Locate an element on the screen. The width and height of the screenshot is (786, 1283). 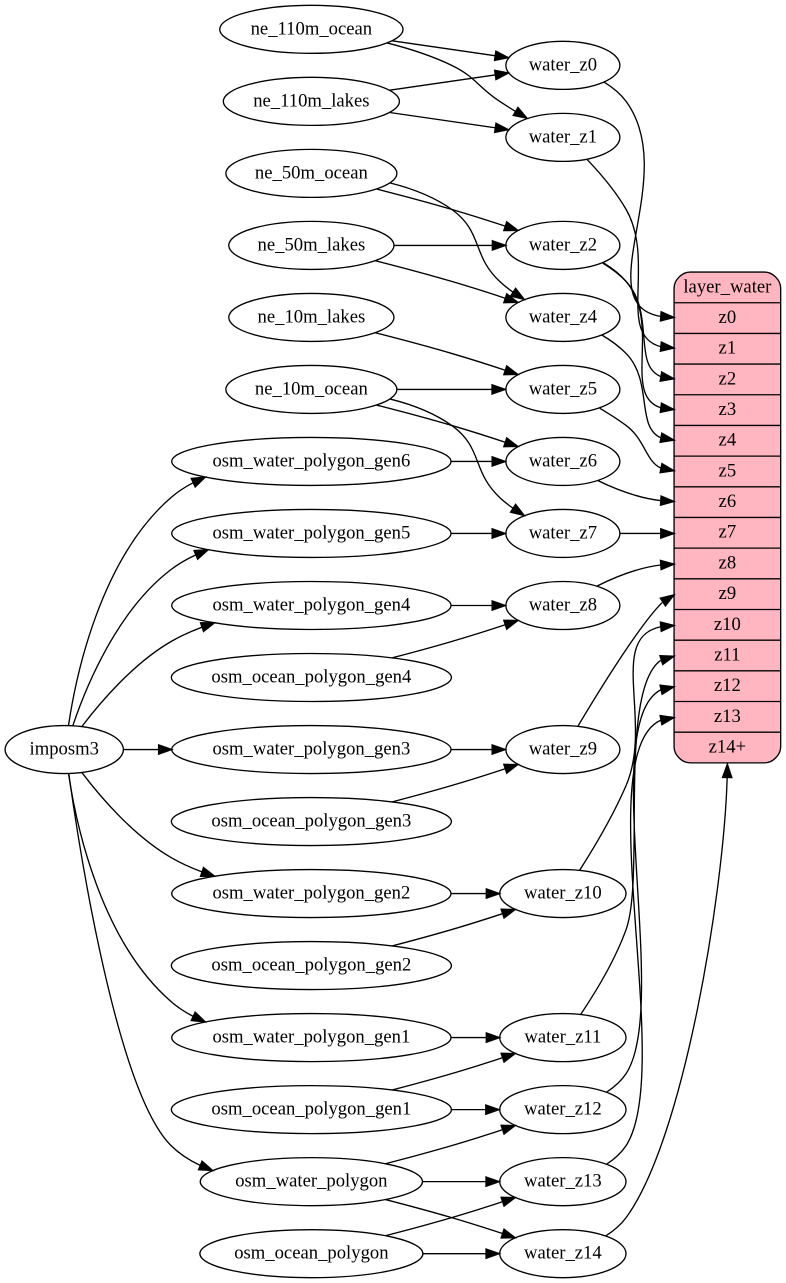
svg-text: layer_water is located at coordinates (727, 286).